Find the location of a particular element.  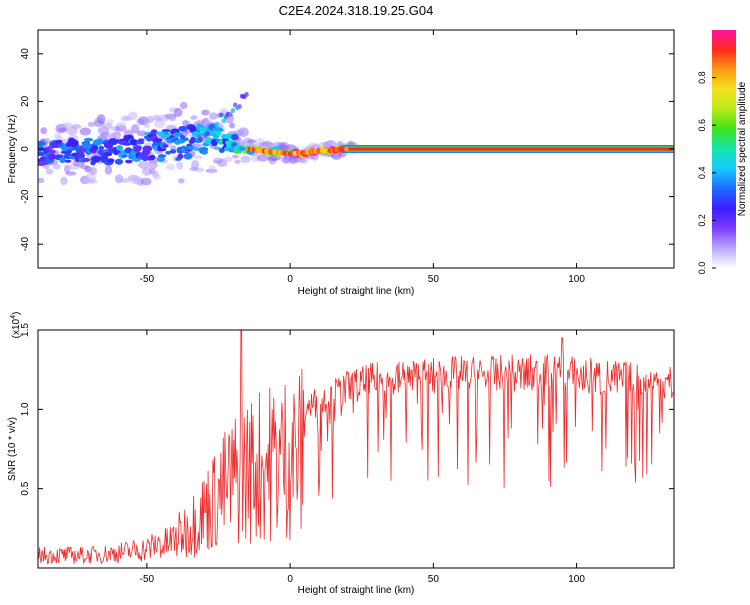

colorbar-tick-label: 0.8 is located at coordinates (702, 77).